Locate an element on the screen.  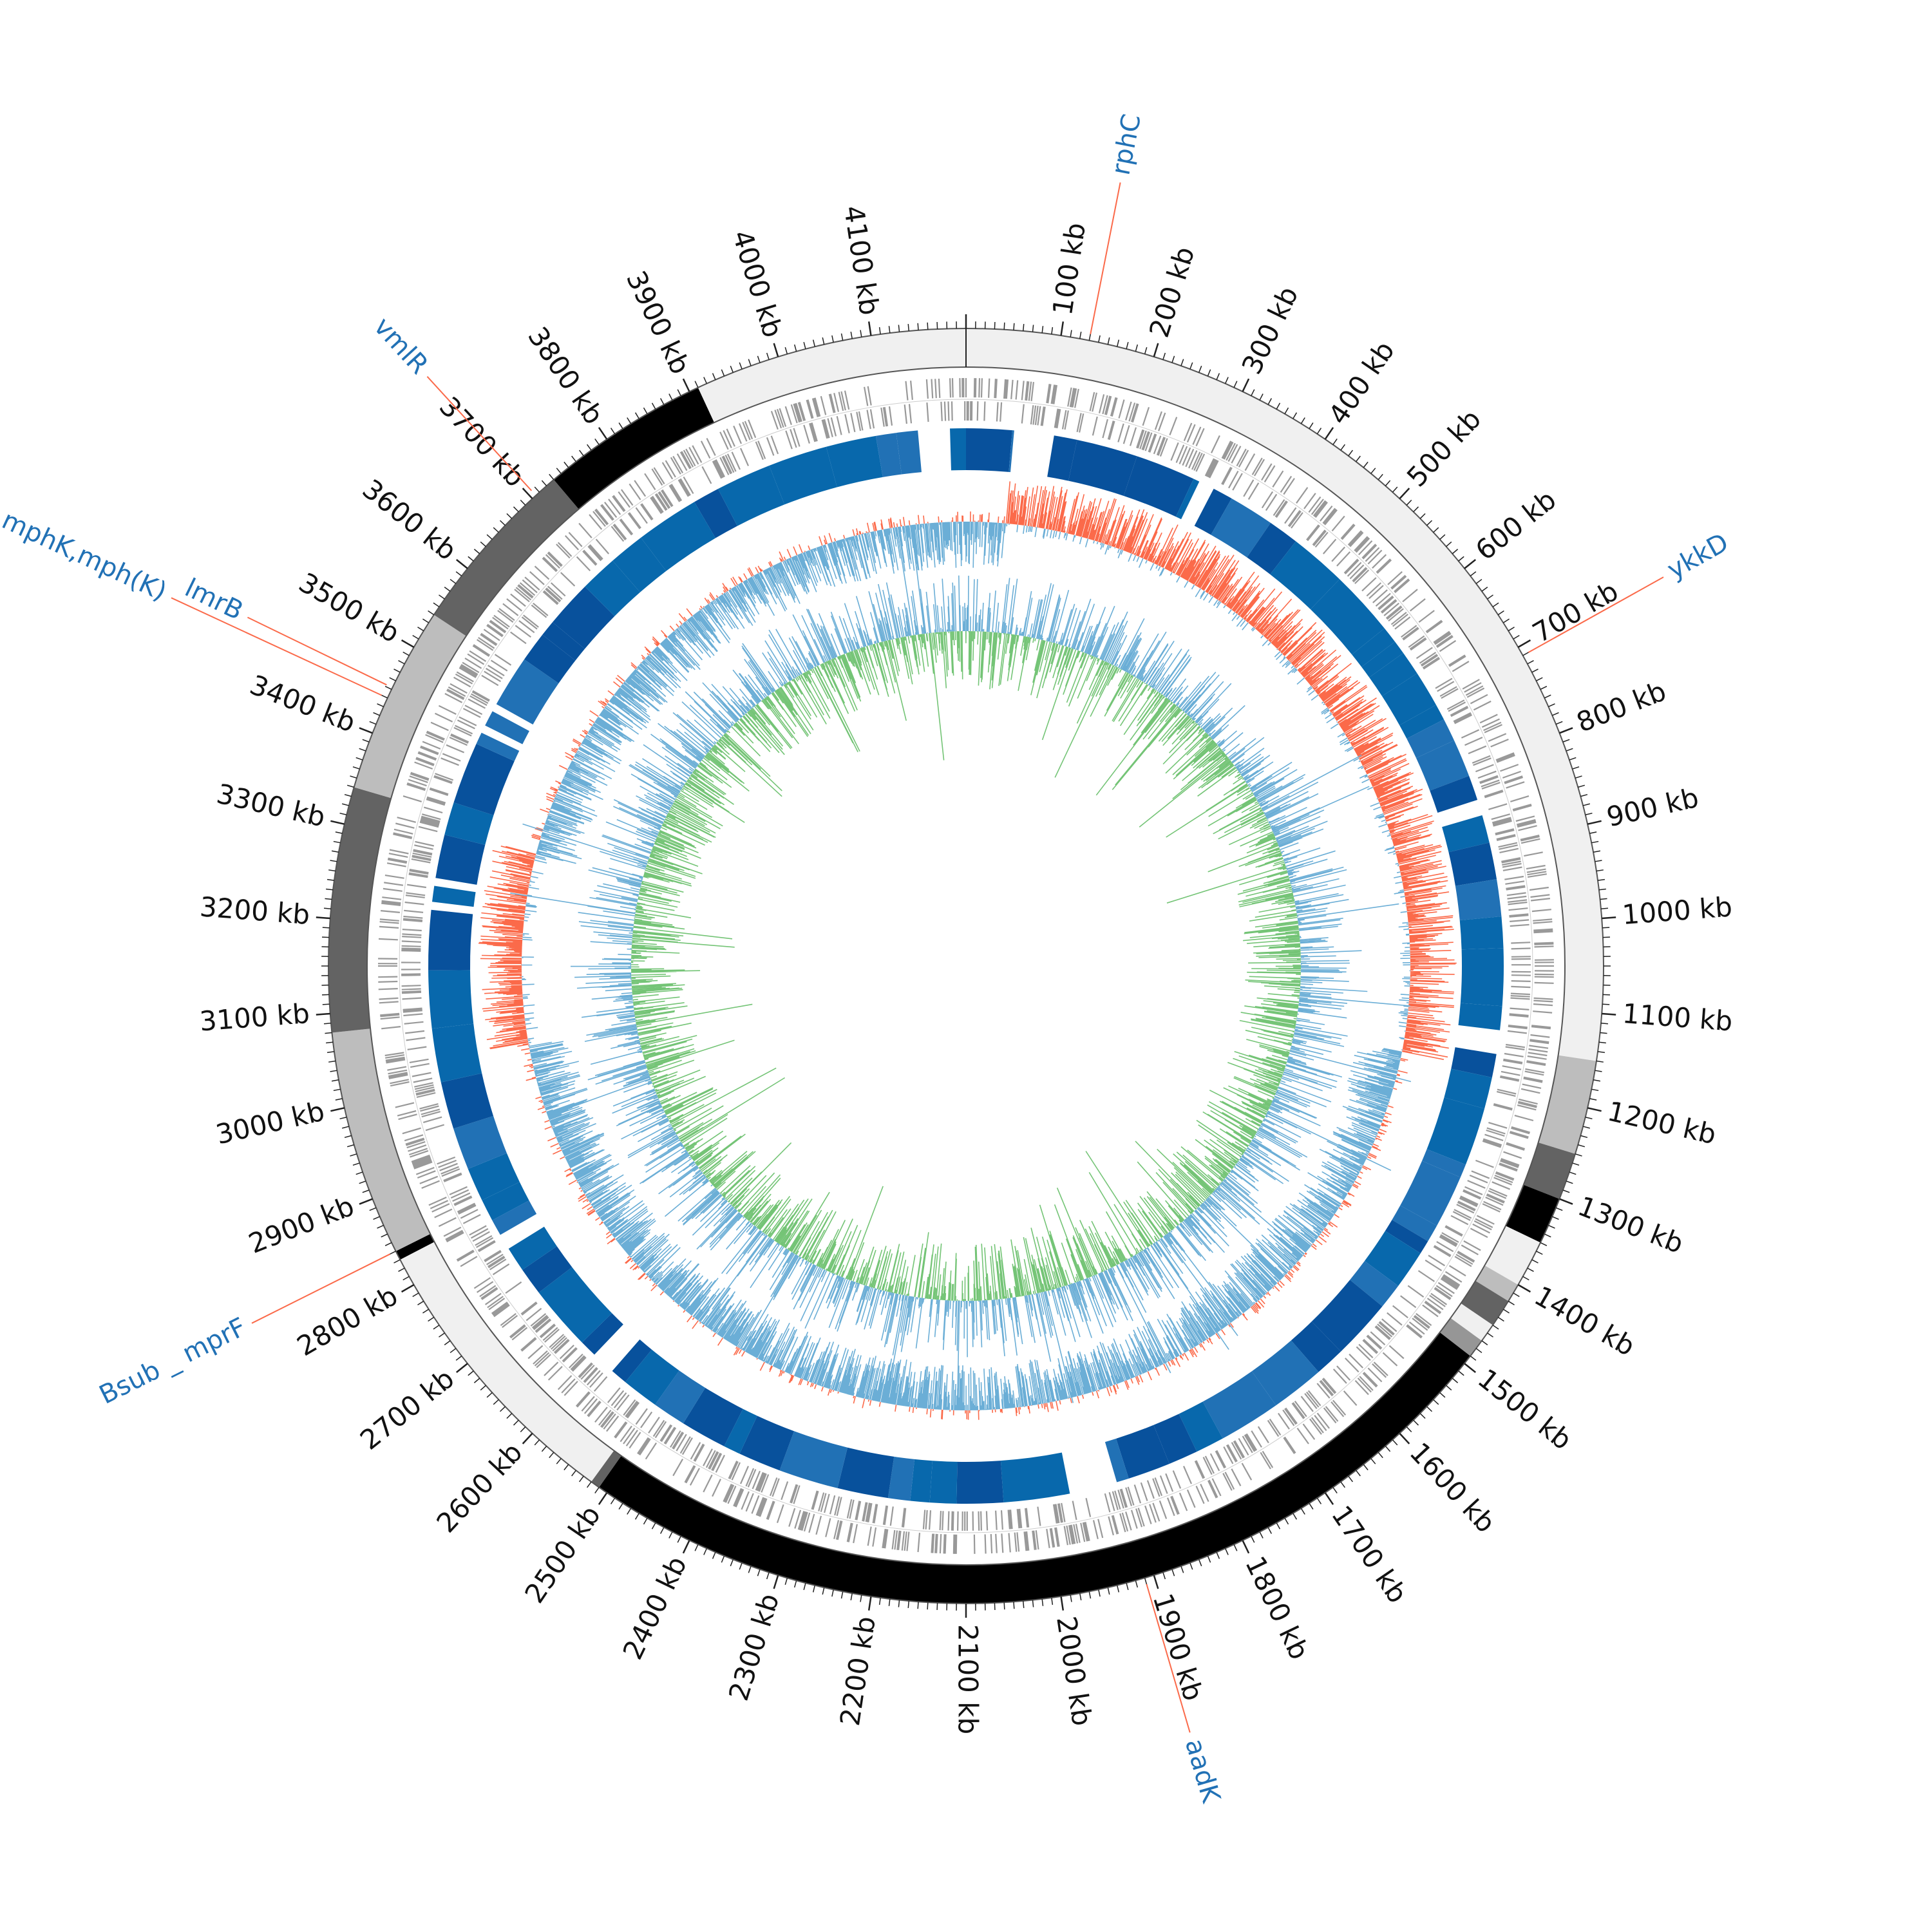
tick-label: 1400 kb is located at coordinates (1585, 1321).